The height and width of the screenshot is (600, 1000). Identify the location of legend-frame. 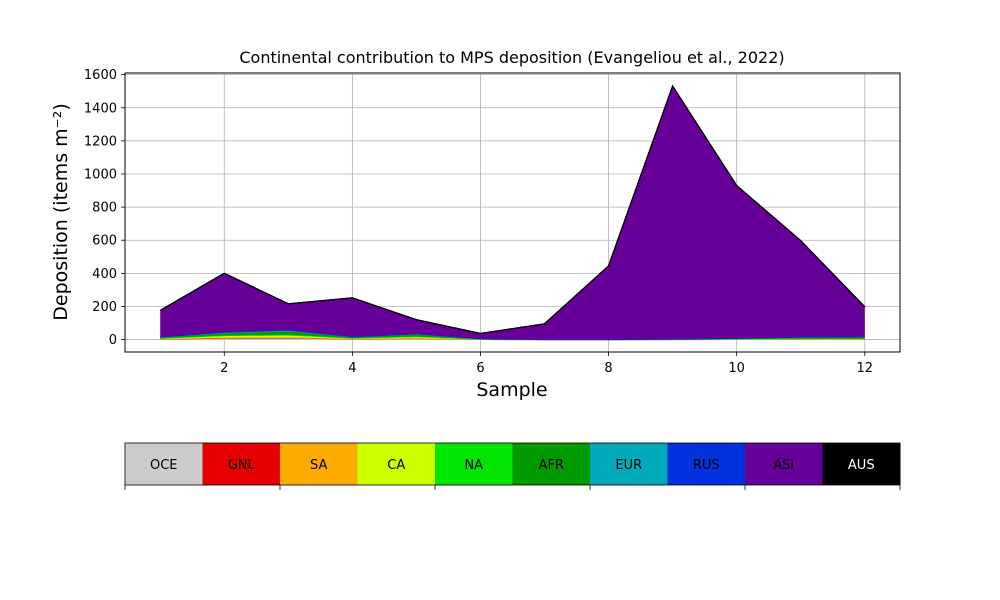
(512, 464).